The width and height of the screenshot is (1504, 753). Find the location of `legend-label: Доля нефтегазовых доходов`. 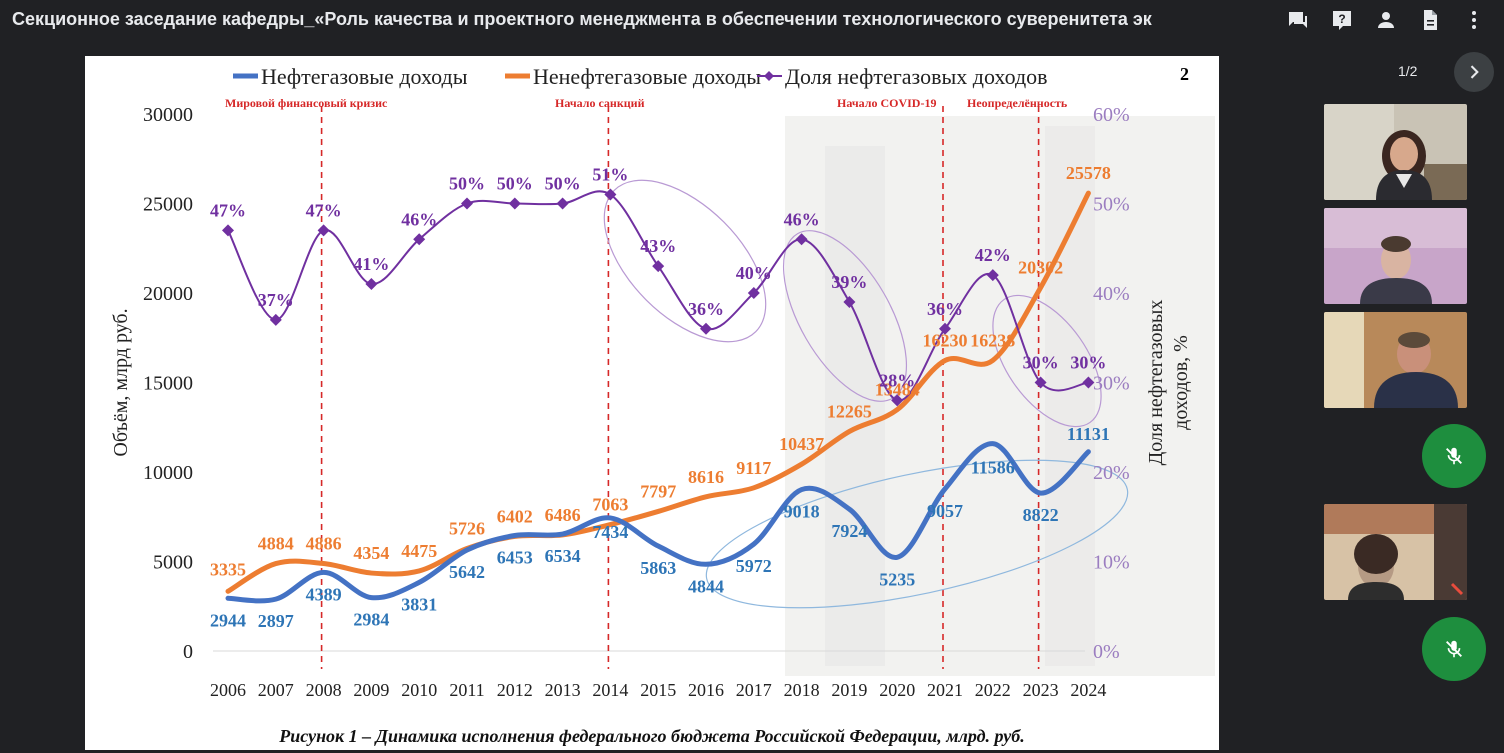

legend-label: Доля нефтегазовых доходов is located at coordinates (916, 76).